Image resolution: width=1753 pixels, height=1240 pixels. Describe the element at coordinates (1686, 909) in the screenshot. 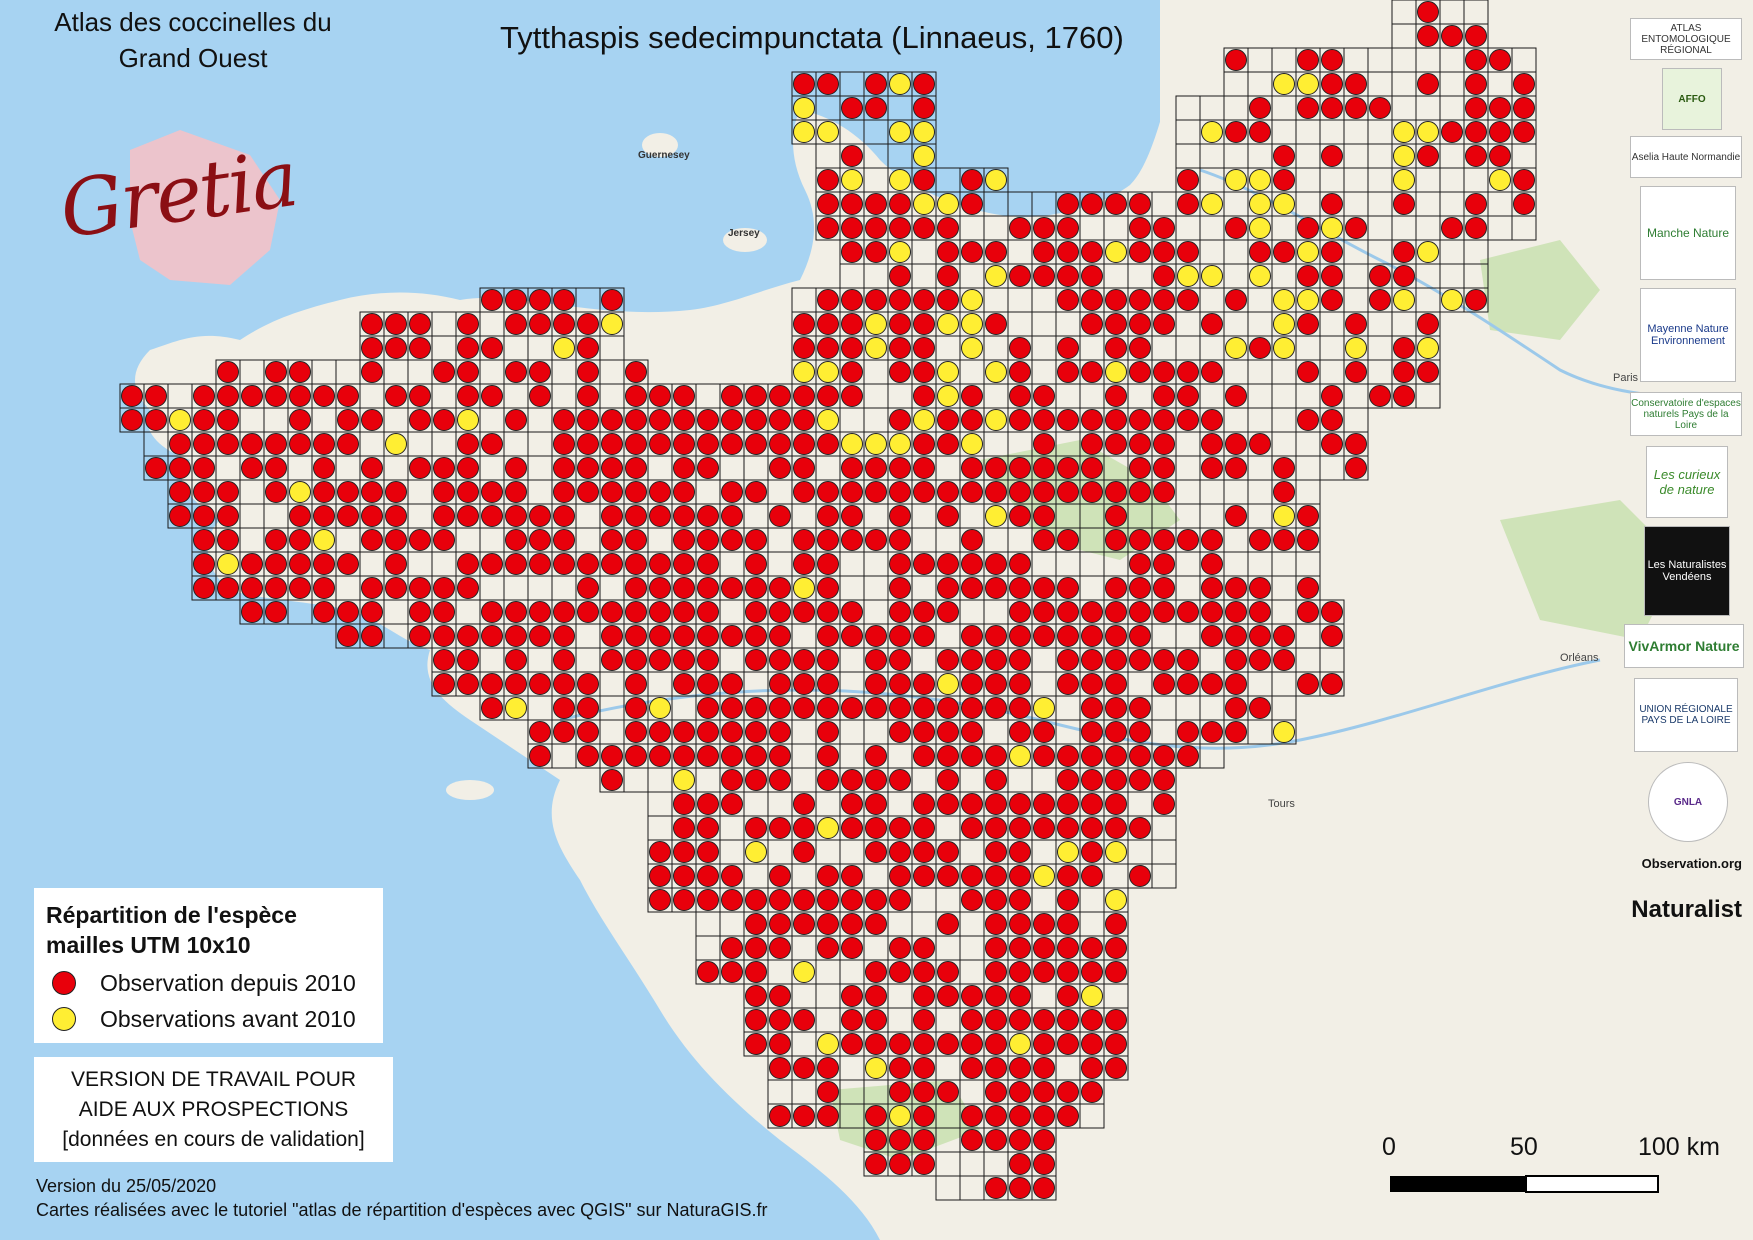

I see `partner-logo-inaturalist: iNaturalist` at that location.